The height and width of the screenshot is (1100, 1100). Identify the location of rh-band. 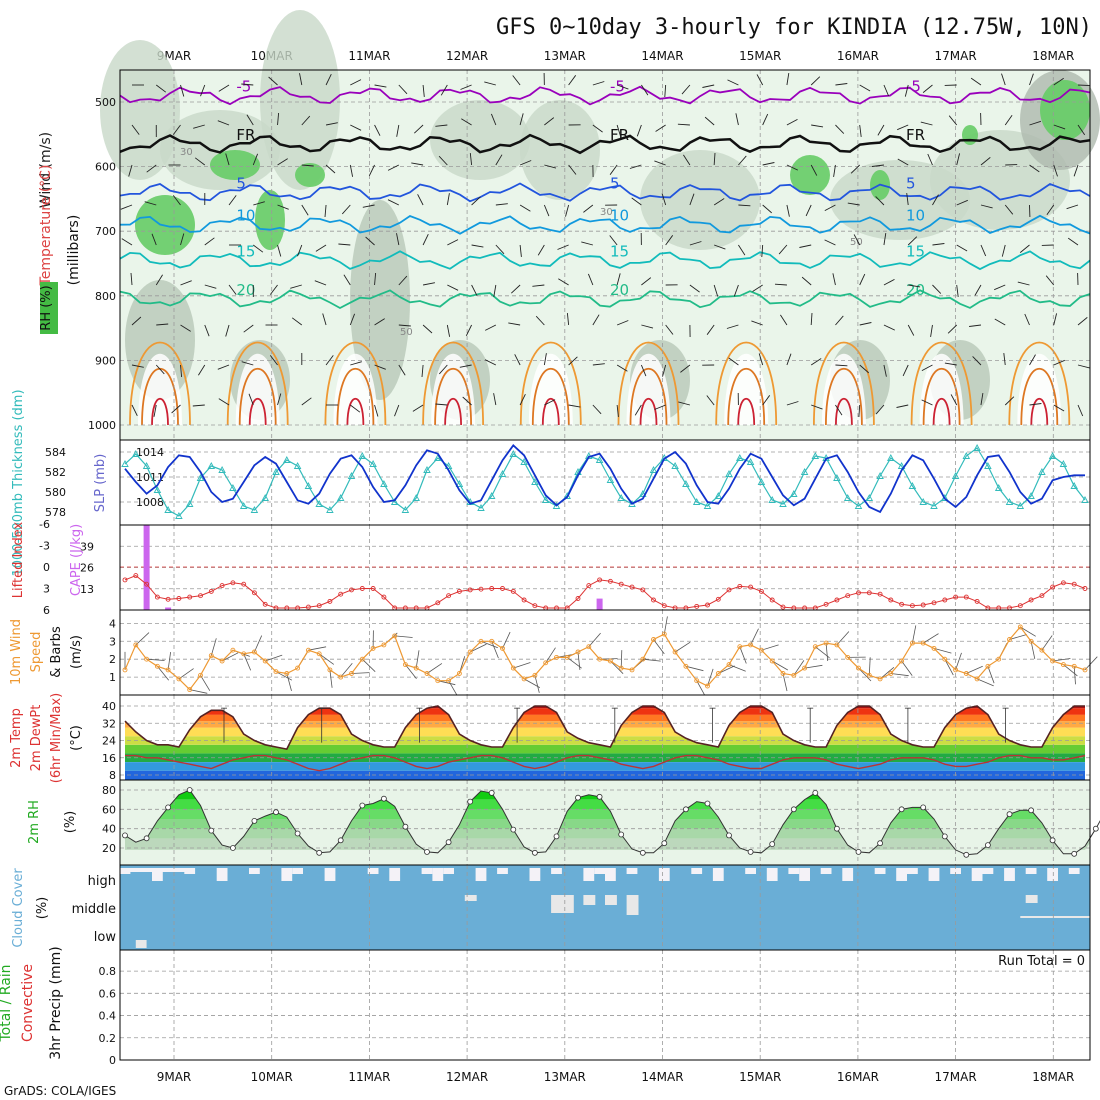
(607, 814).